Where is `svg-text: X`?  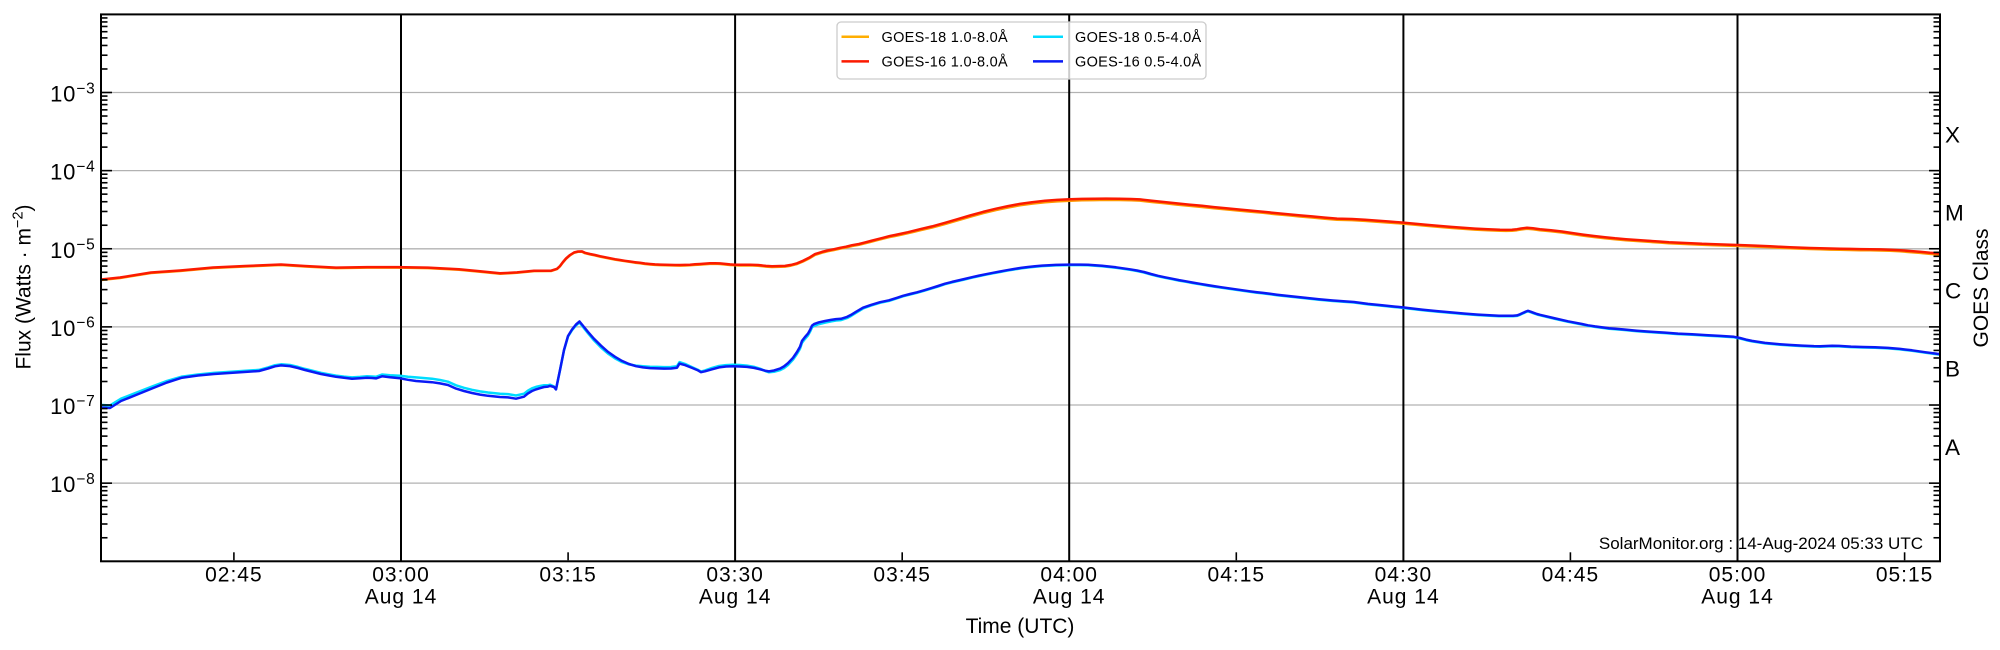 svg-text: X is located at coordinates (1952, 134).